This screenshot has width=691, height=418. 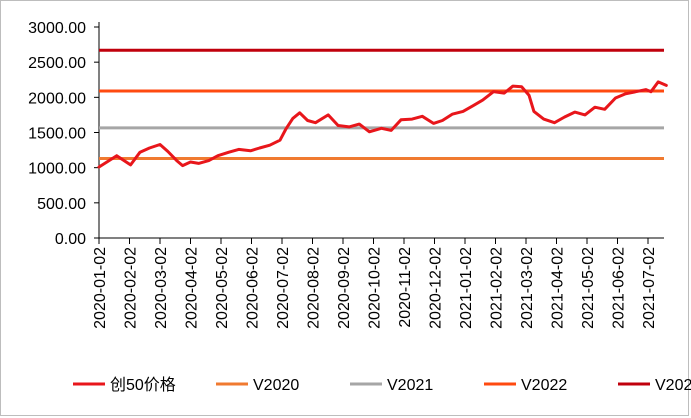 I want to click on x-tick-label: 2020-12-02, so click(x=436, y=288).